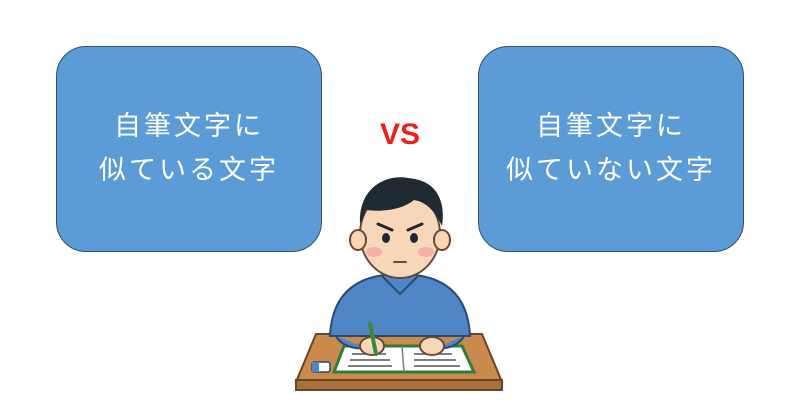 The image size is (800, 419). I want to click on right-card-line1: 自筆文字に, so click(611, 126).